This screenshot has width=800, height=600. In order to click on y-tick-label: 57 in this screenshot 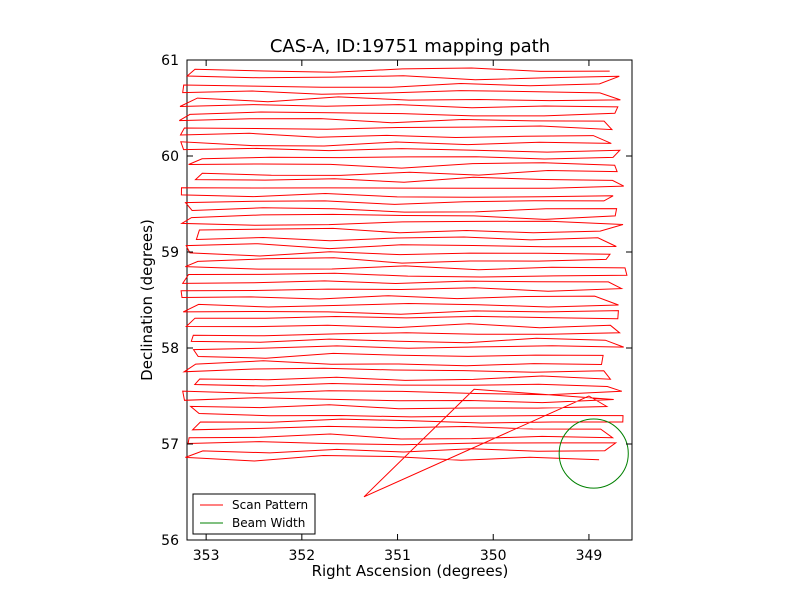, I will do `click(170, 445)`.